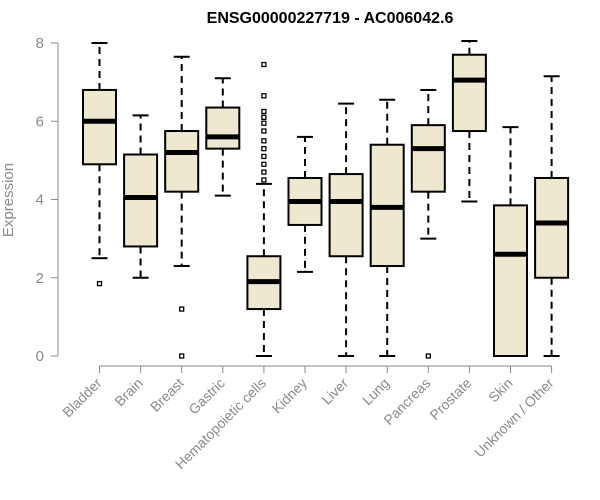  Describe the element at coordinates (428, 223) in the screenshot. I see `box-pancreas` at that location.